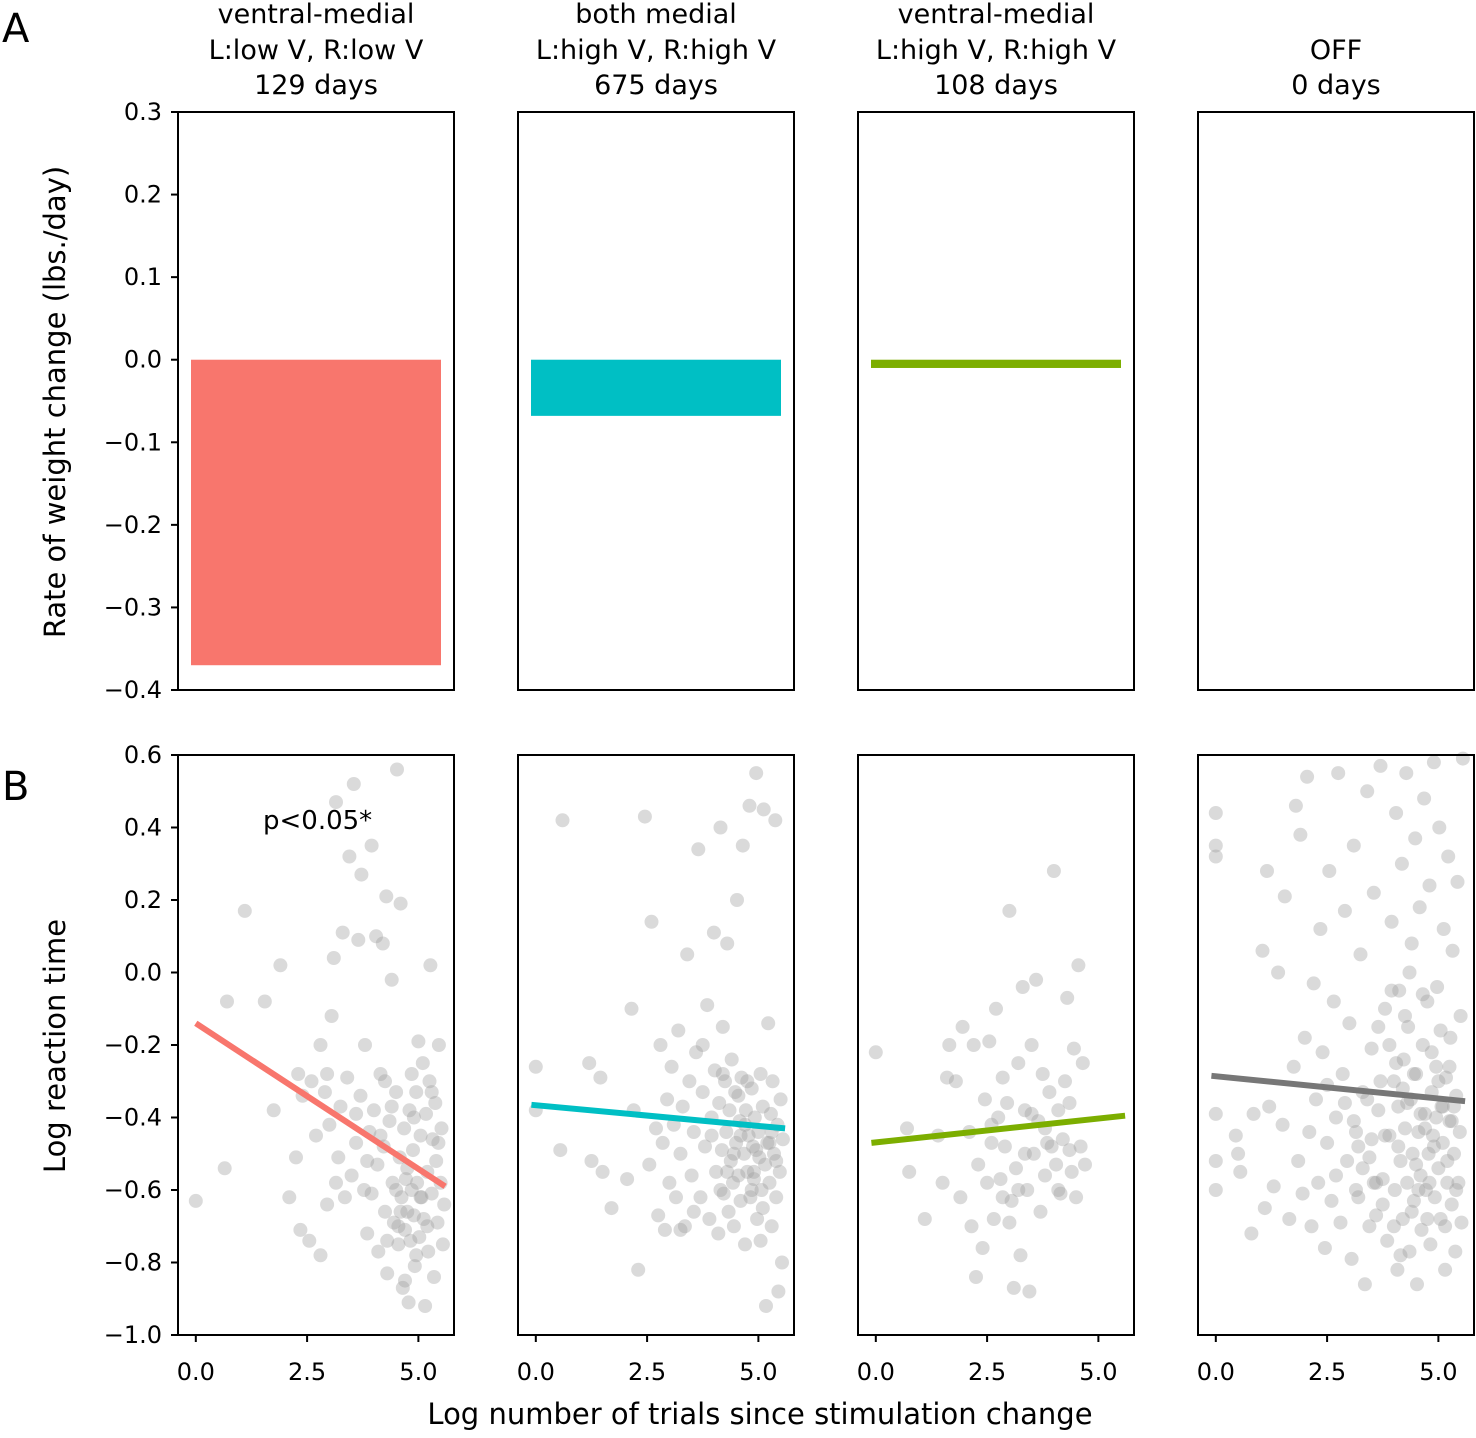 This screenshot has width=1476, height=1438. I want to click on panel-title-3-days: 108 days, so click(996, 85).